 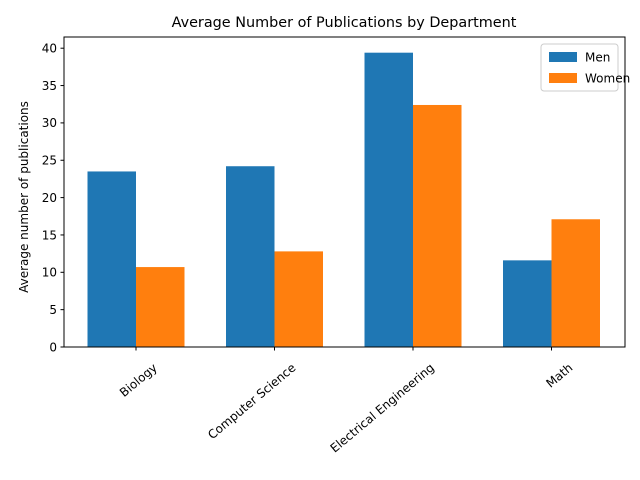 What do you see at coordinates (49, 49) in the screenshot?
I see `y-tick-label: 40` at bounding box center [49, 49].